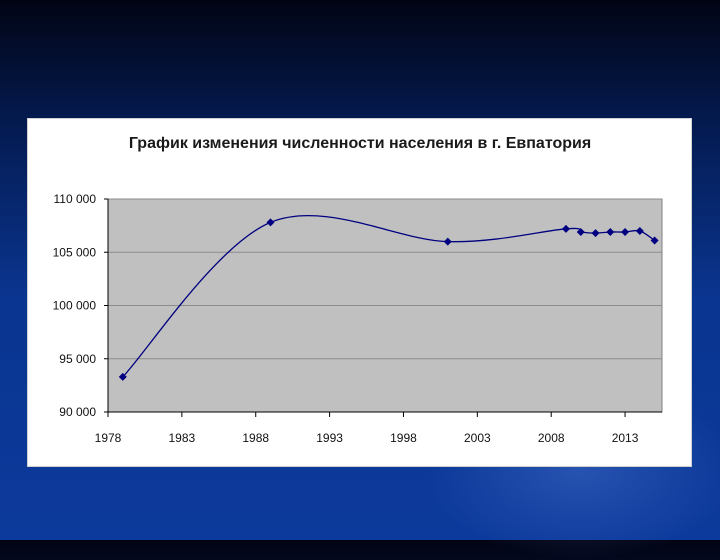 Image resolution: width=720 pixels, height=560 pixels. What do you see at coordinates (403, 438) in the screenshot?
I see `x-tick-label: 1998` at bounding box center [403, 438].